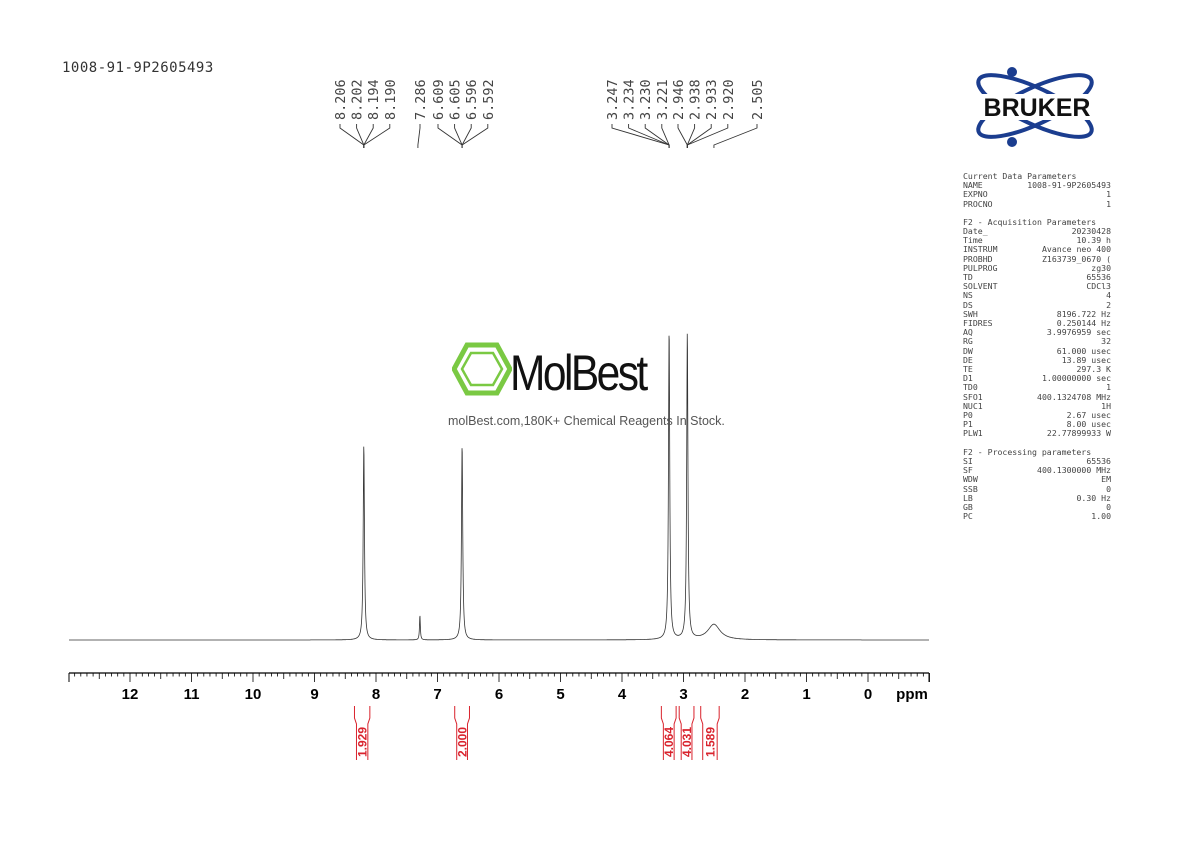  Describe the element at coordinates (1108, 304) in the screenshot. I see `parameter-value: 2` at that location.